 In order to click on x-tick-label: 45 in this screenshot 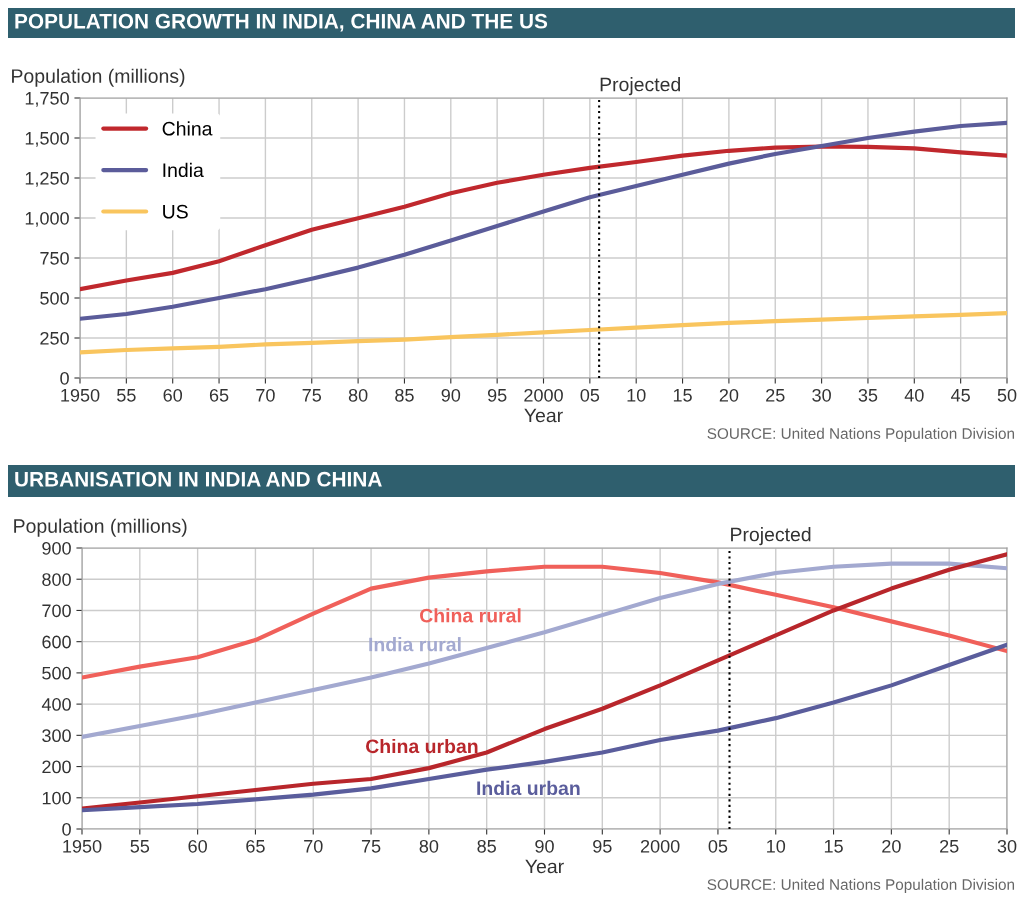, I will do `click(960, 395)`.